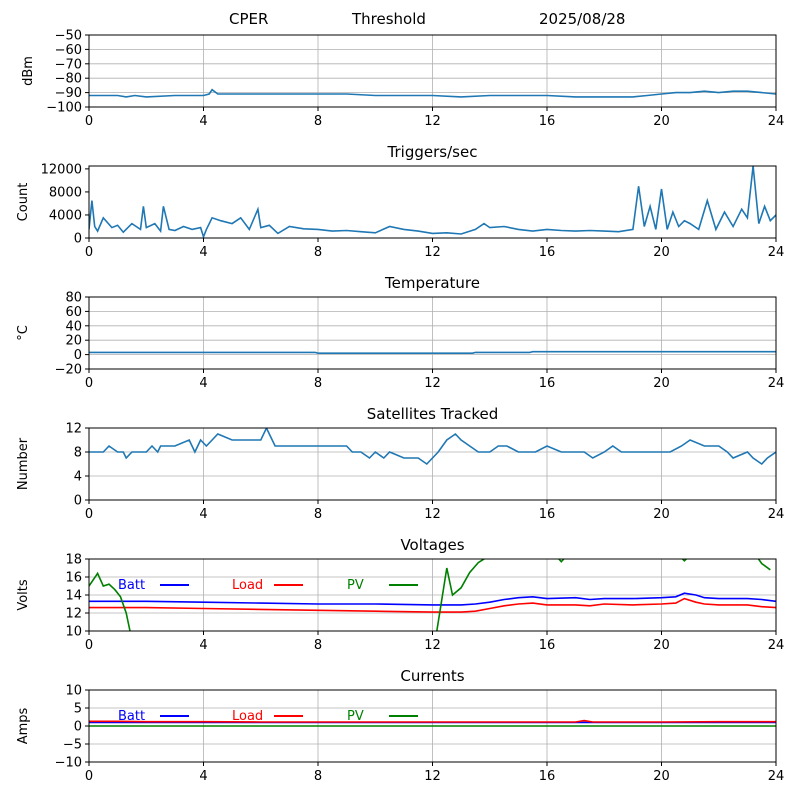 This screenshot has height=805, width=800. What do you see at coordinates (249, 19) in the screenshot?
I see `site-name-label: CPER` at bounding box center [249, 19].